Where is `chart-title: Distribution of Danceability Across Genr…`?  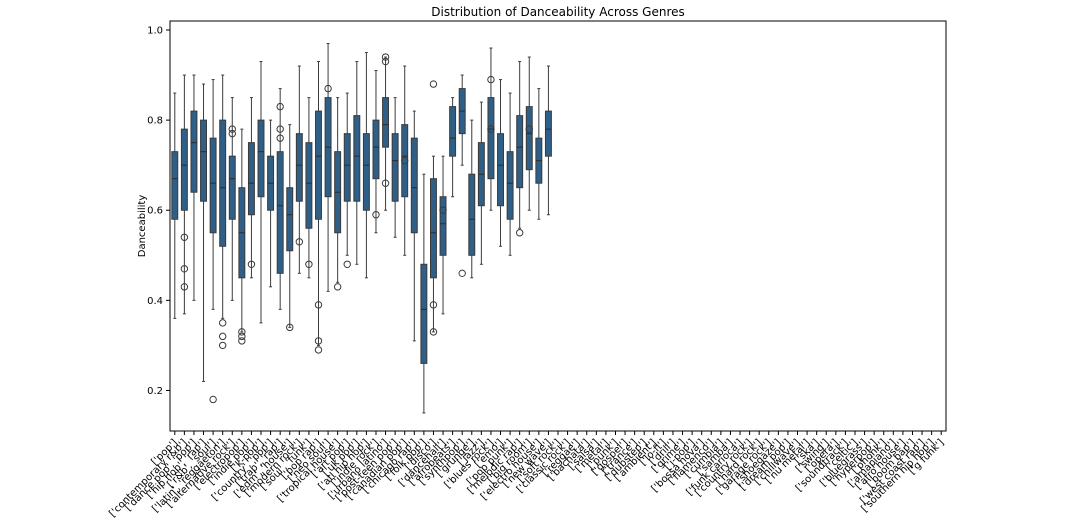
chart-title: Distribution of Danceability Across Genr… is located at coordinates (558, 12).